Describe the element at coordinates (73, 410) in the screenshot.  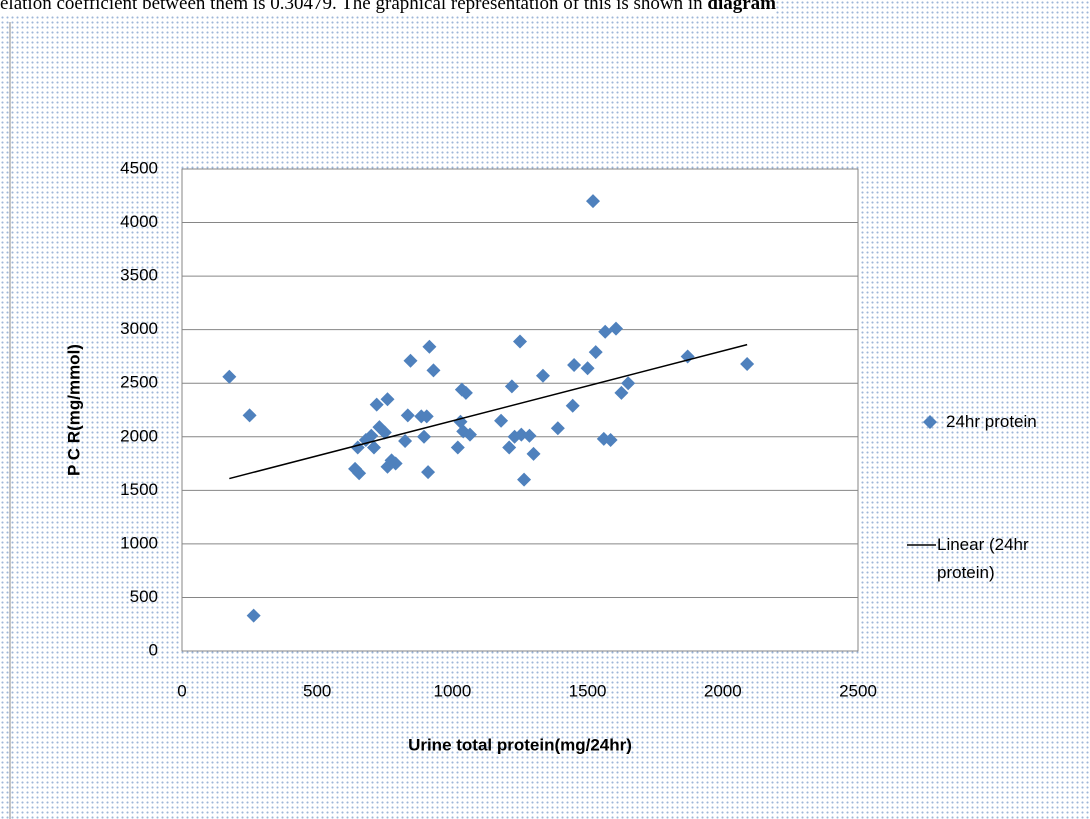
I see `y-axis-title: P C R(mg/mmol)` at that location.